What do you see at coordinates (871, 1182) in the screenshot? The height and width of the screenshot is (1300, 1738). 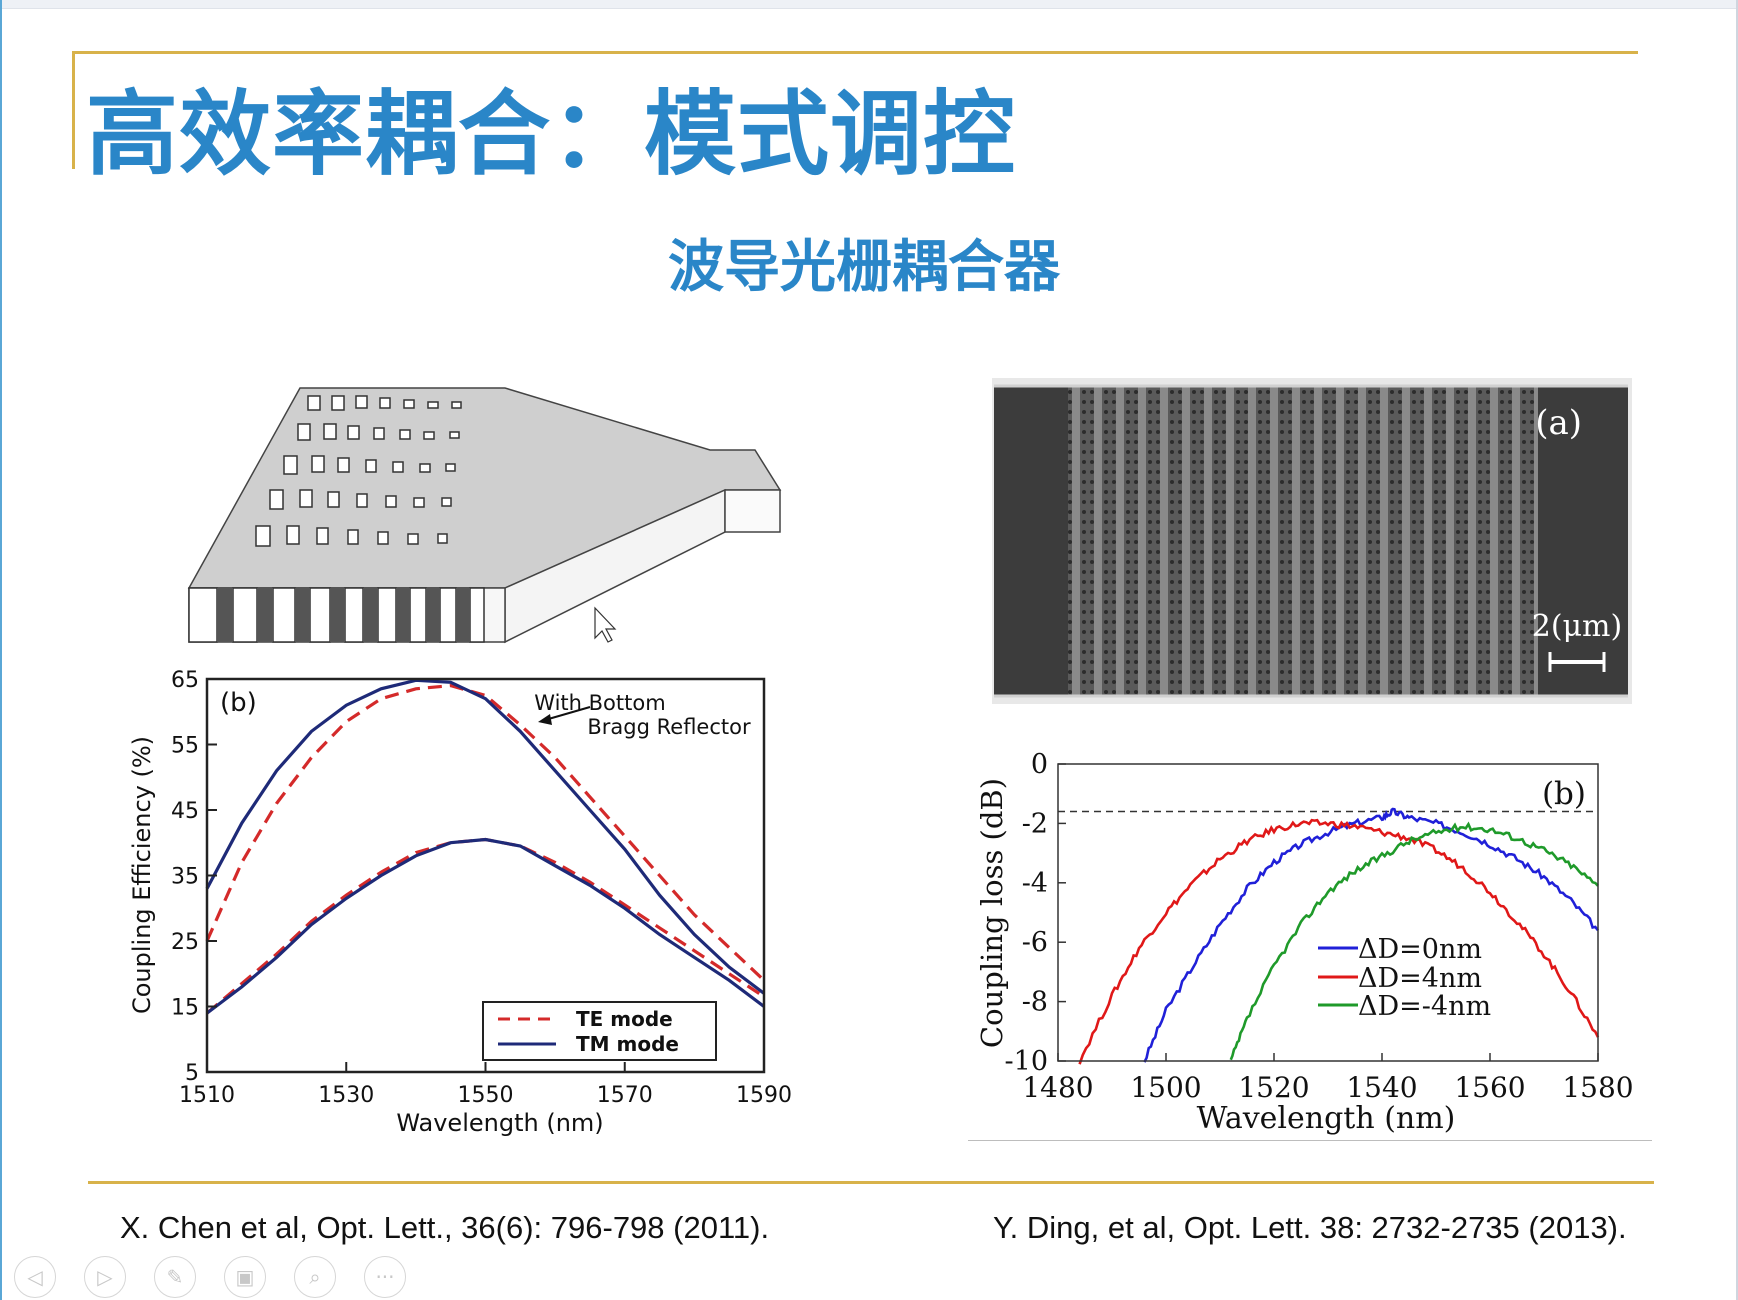 I see `footer-rule` at bounding box center [871, 1182].